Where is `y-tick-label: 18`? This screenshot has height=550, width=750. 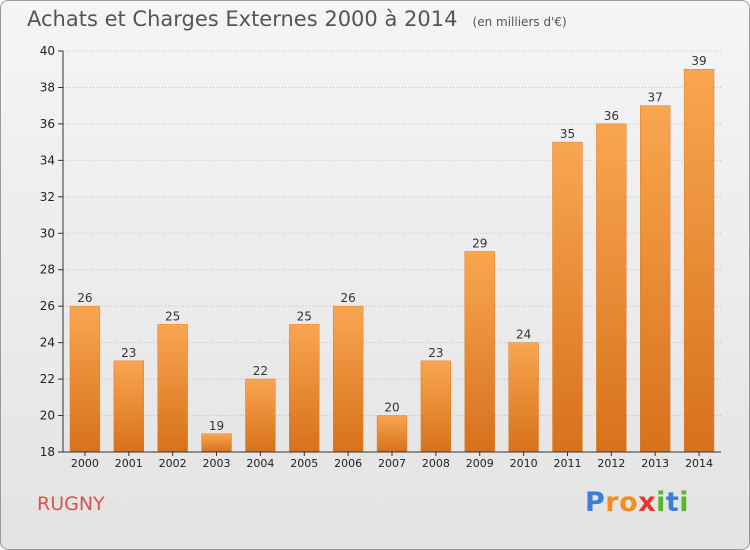 y-tick-label: 18 is located at coordinates (47, 452).